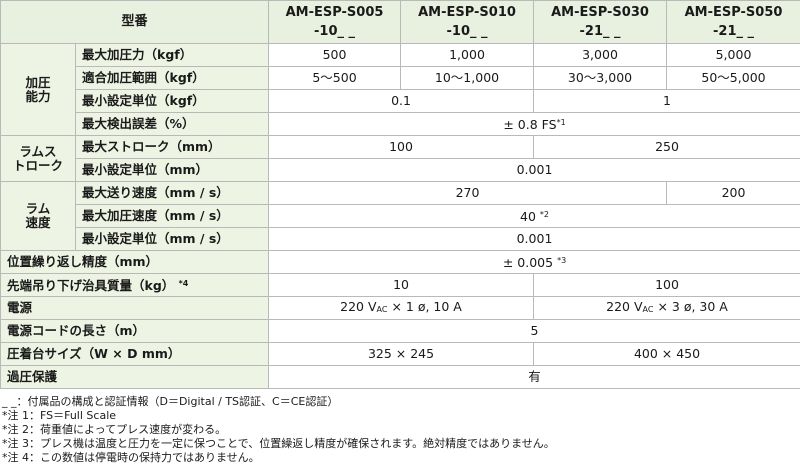 The image size is (800, 476). I want to click on row-label: 電源コードの長さ（m）, so click(135, 331).